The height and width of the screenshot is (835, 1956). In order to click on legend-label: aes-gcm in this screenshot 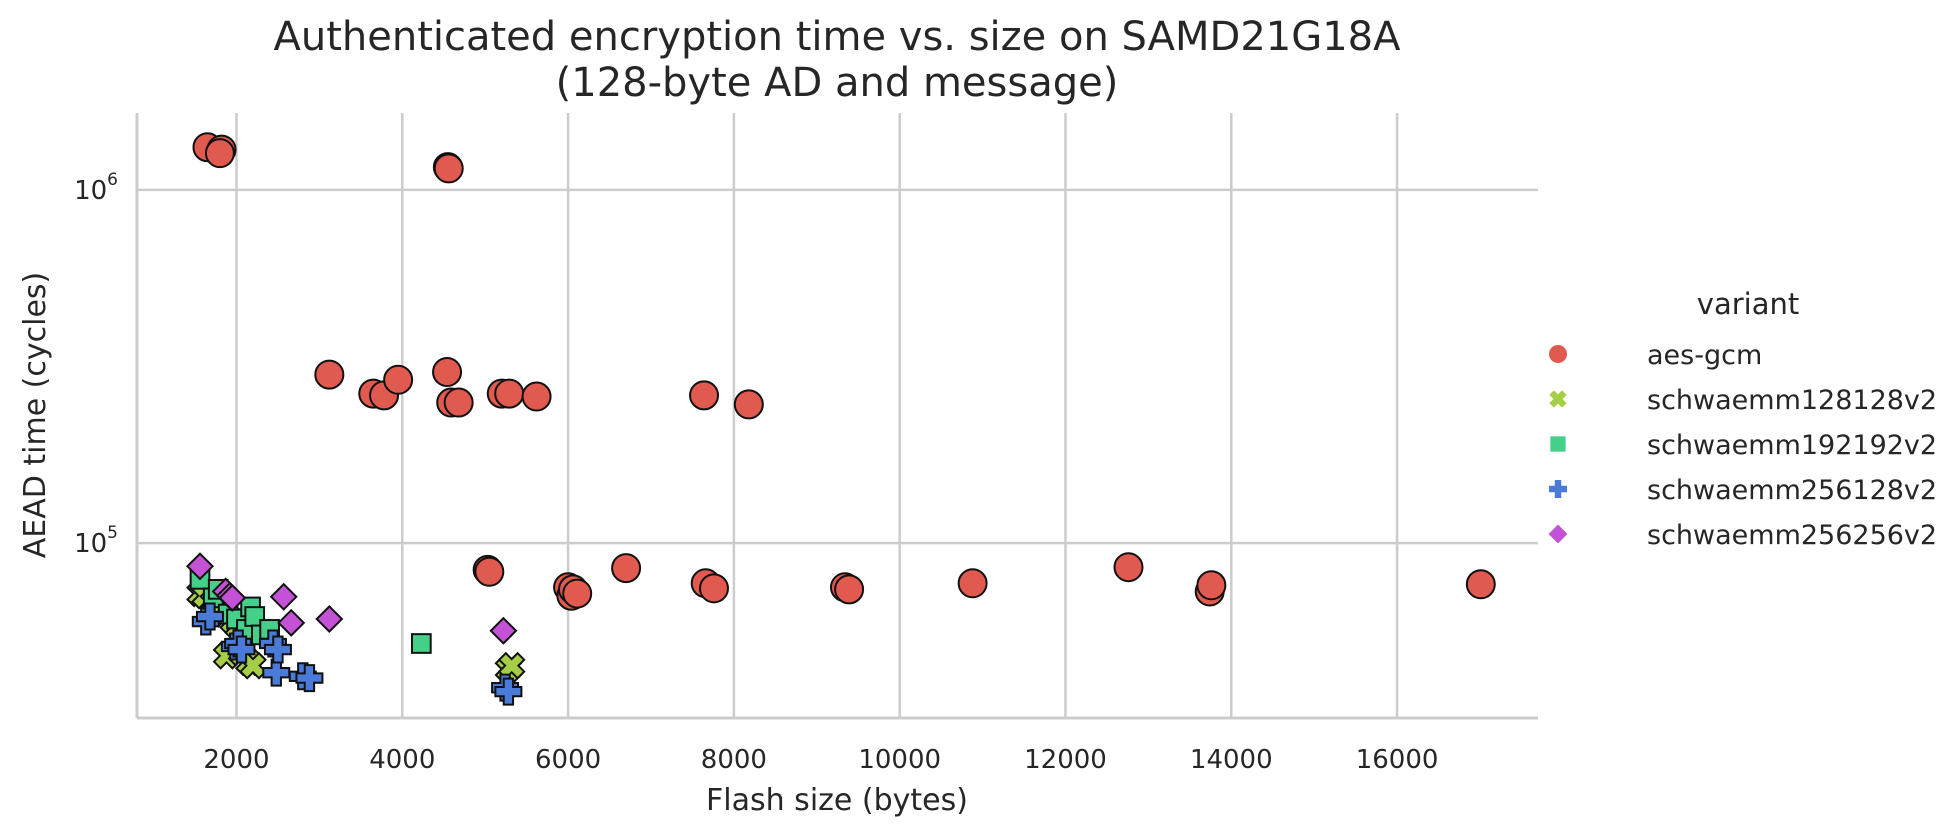, I will do `click(1704, 355)`.